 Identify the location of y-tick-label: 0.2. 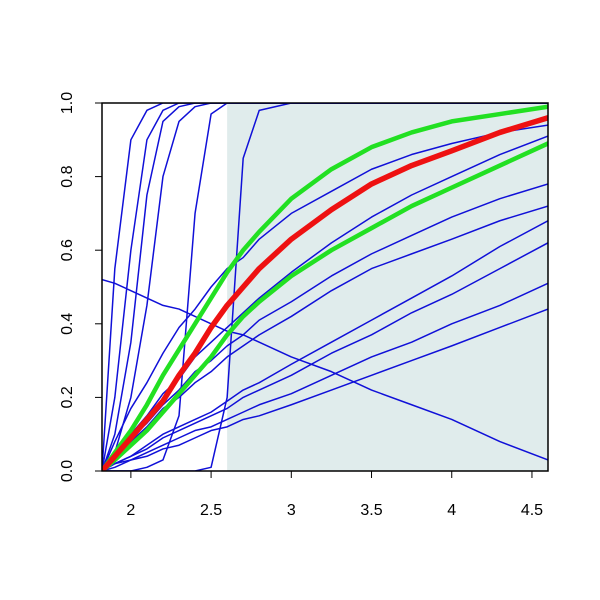
(67, 397).